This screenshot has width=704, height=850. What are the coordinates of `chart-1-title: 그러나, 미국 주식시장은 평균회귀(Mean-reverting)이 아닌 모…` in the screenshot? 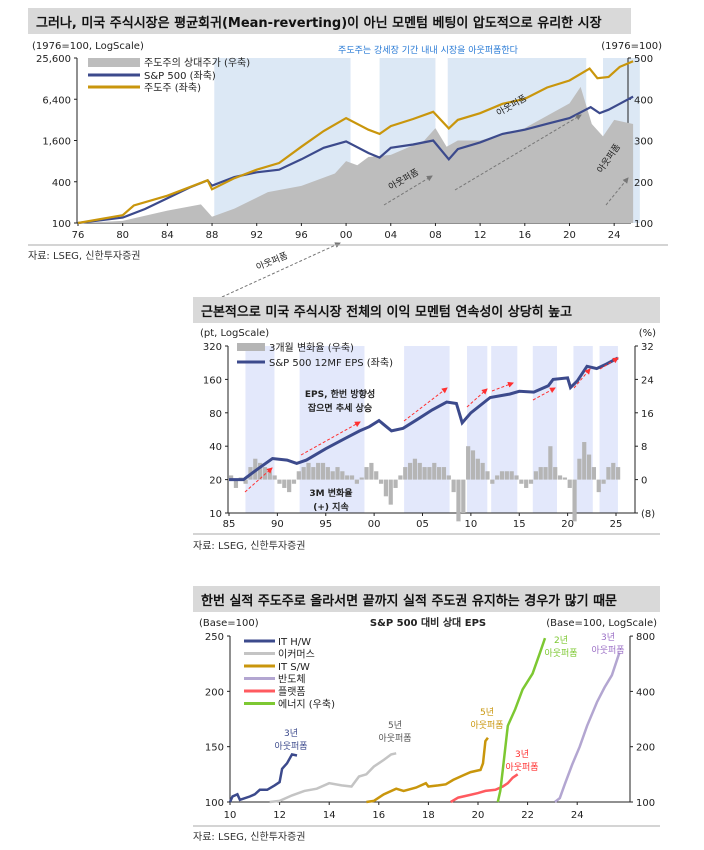 It's located at (319, 23).